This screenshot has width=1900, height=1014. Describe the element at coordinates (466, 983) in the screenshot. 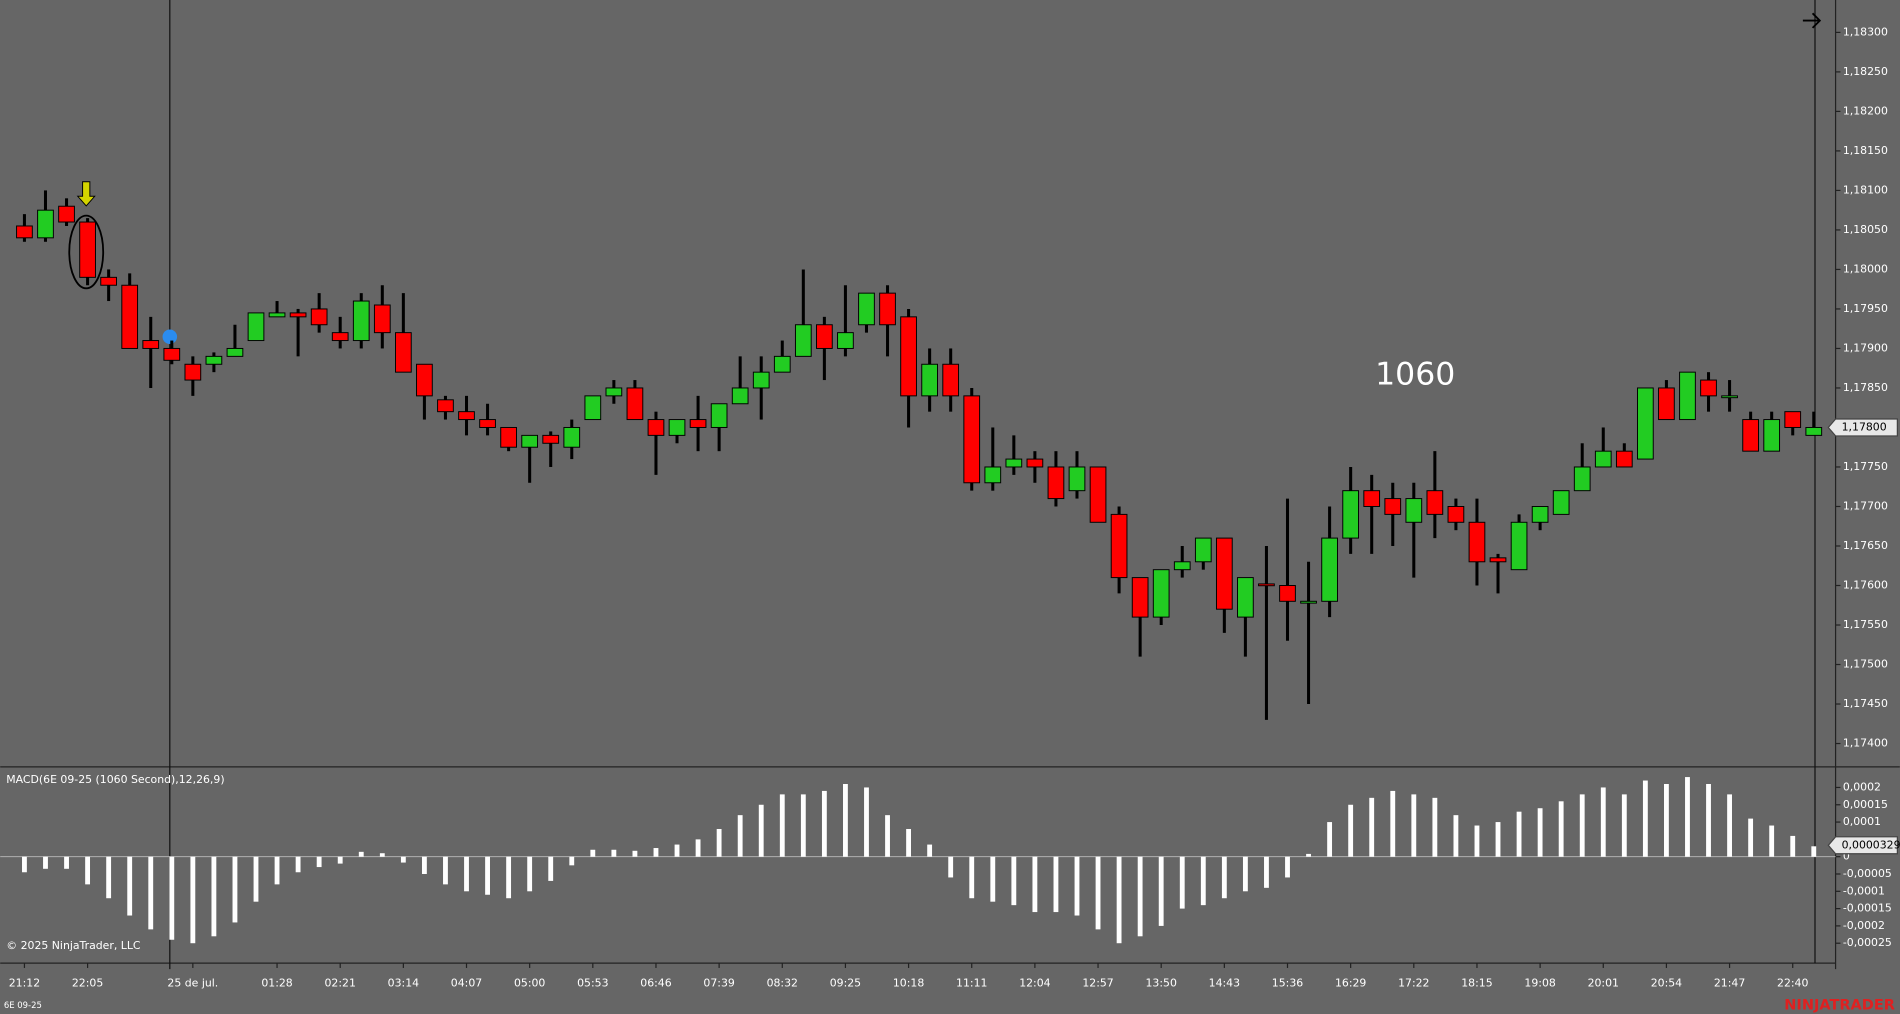

I see `x-tick-label: 04:07` at that location.